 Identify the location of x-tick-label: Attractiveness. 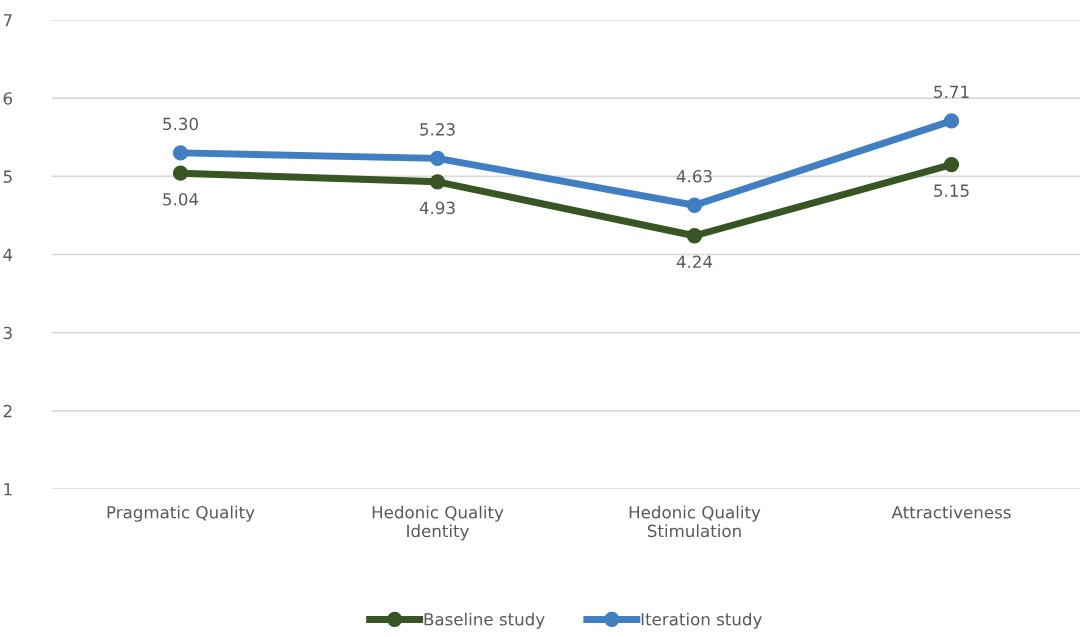
(951, 512).